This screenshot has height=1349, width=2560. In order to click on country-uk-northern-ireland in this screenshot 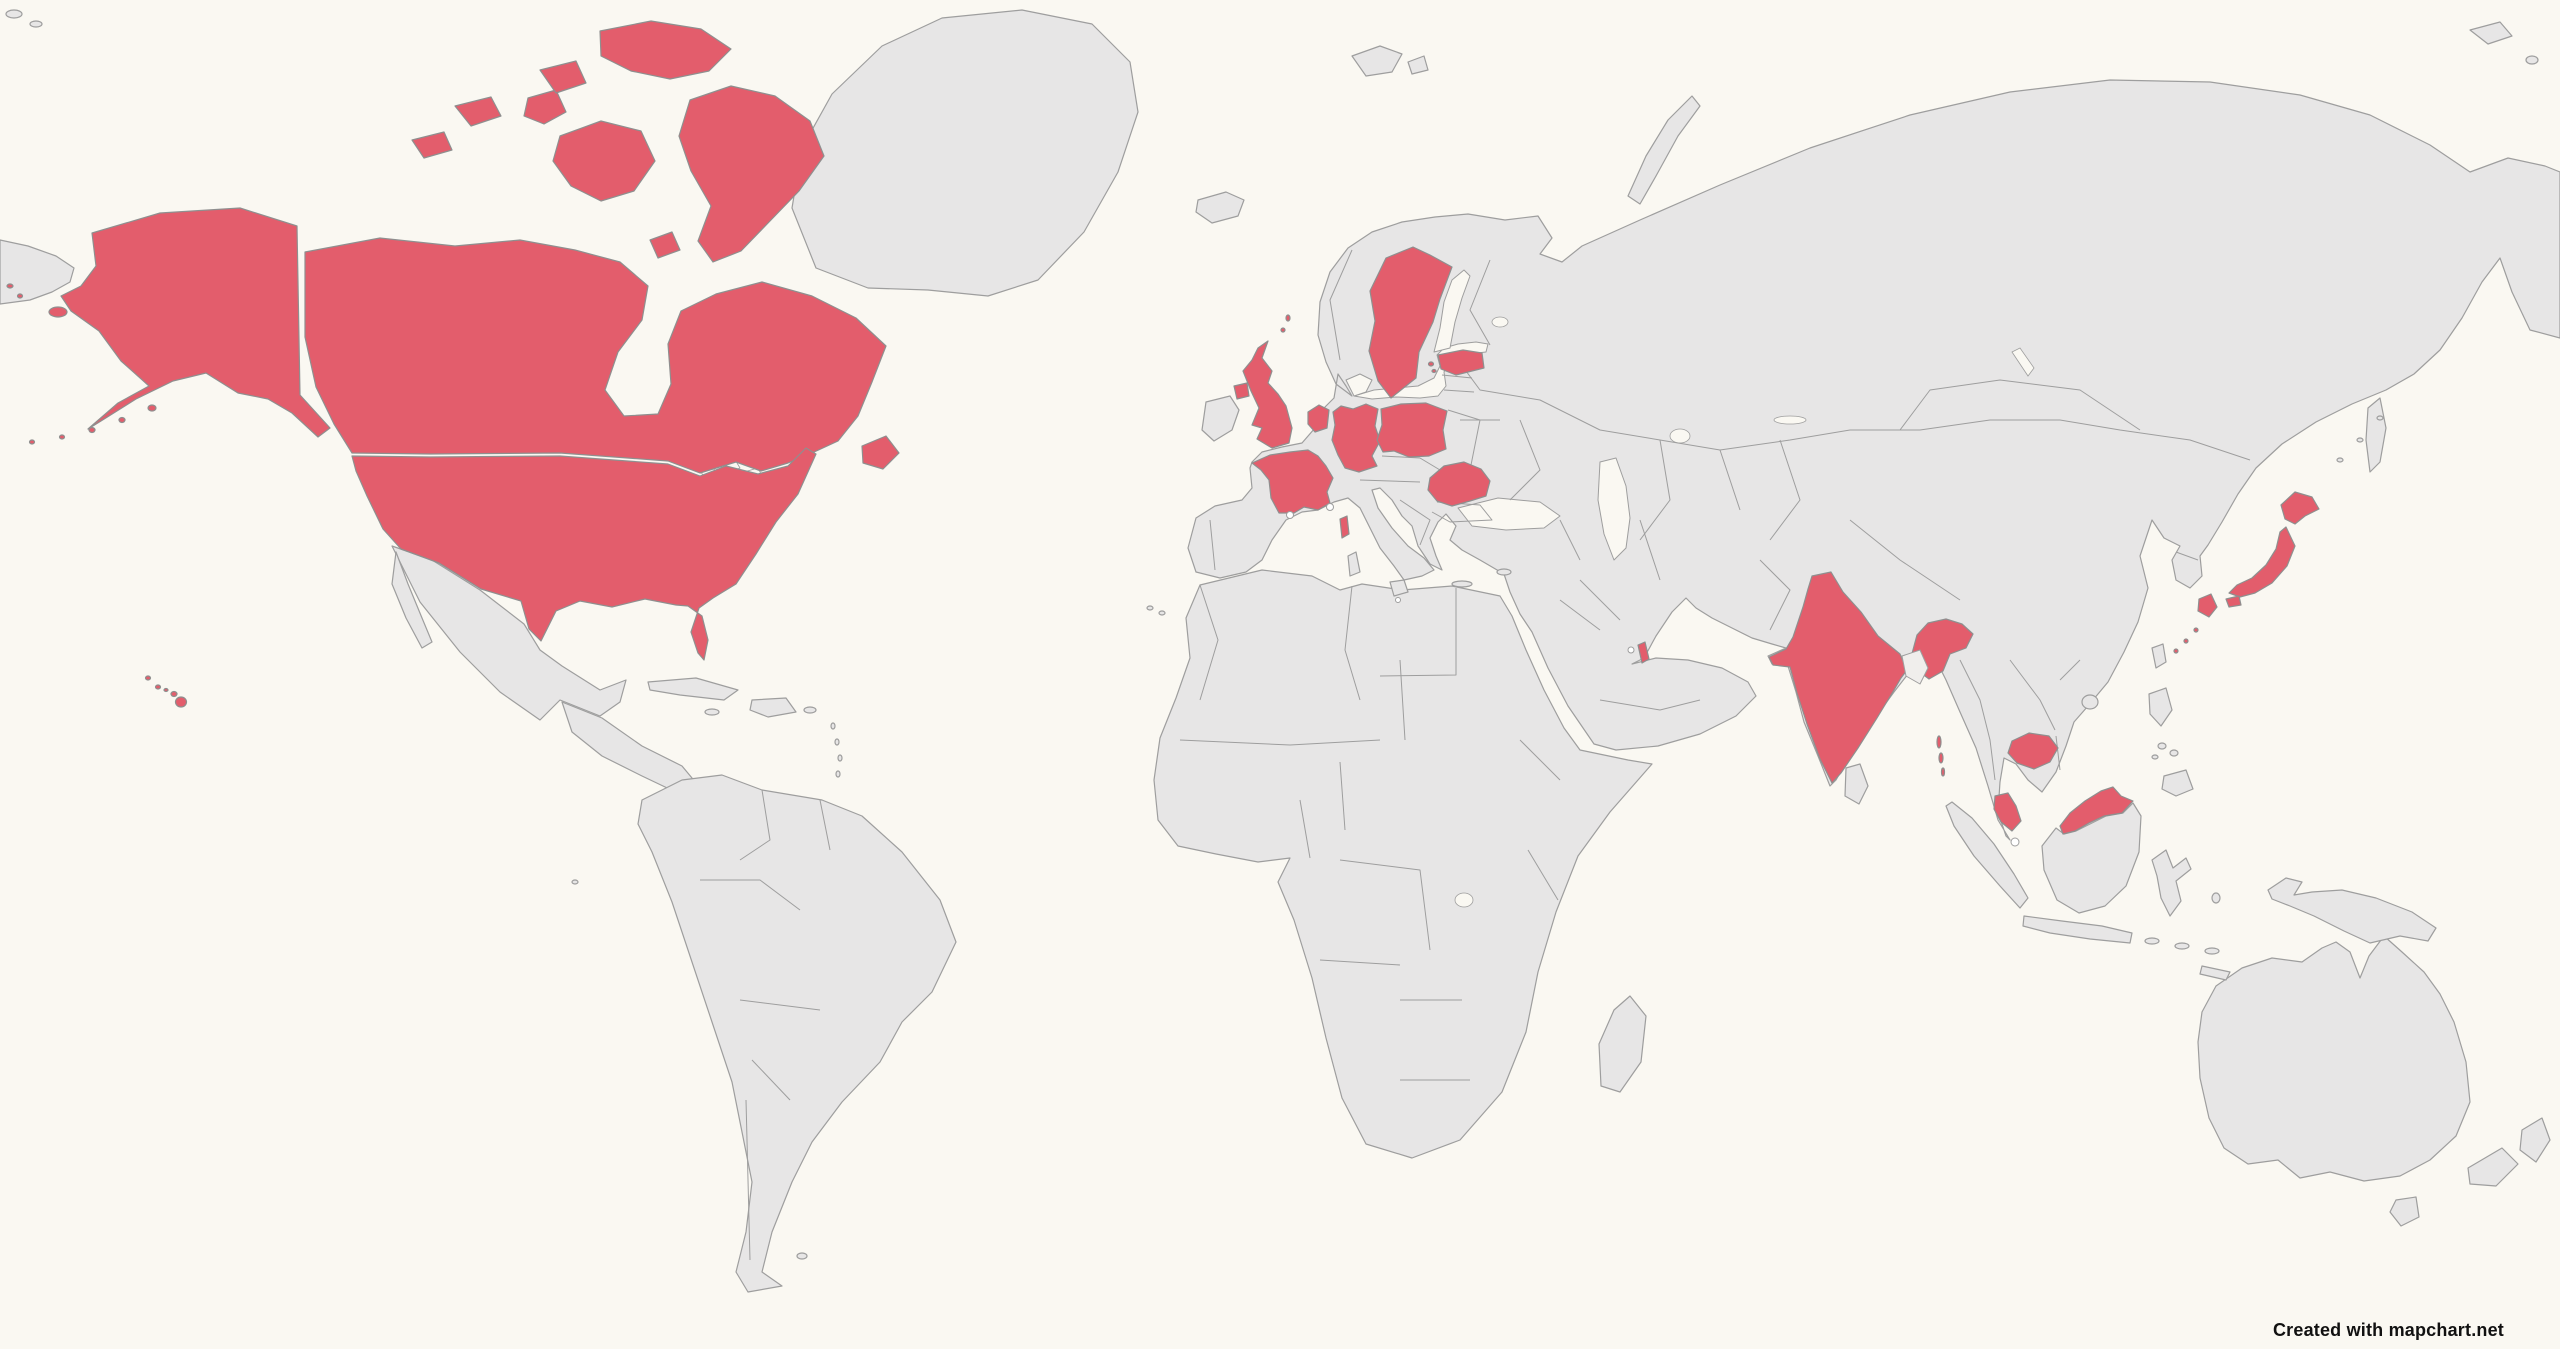, I will do `click(1241, 391)`.